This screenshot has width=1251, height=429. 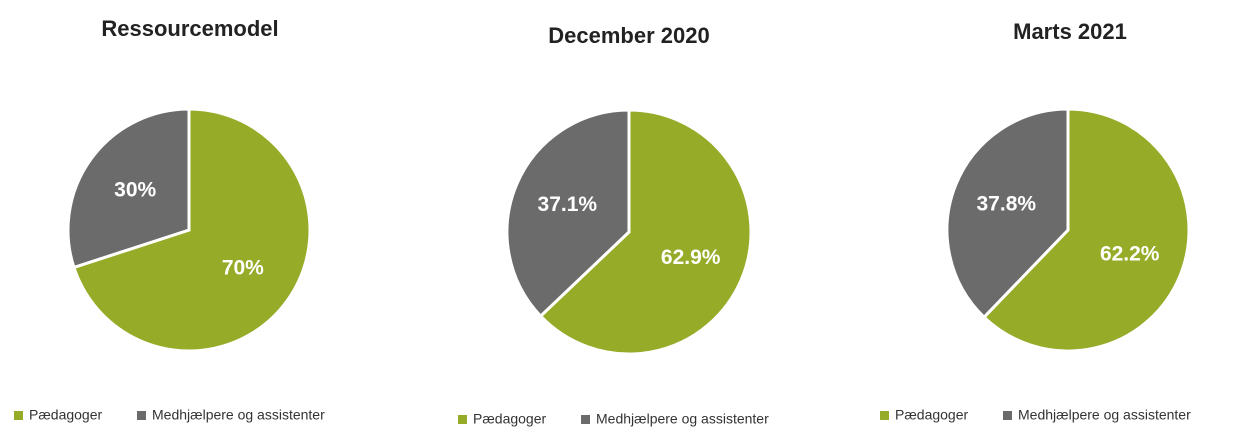 What do you see at coordinates (1070, 31) in the screenshot?
I see `chart-title: Marts 2021` at bounding box center [1070, 31].